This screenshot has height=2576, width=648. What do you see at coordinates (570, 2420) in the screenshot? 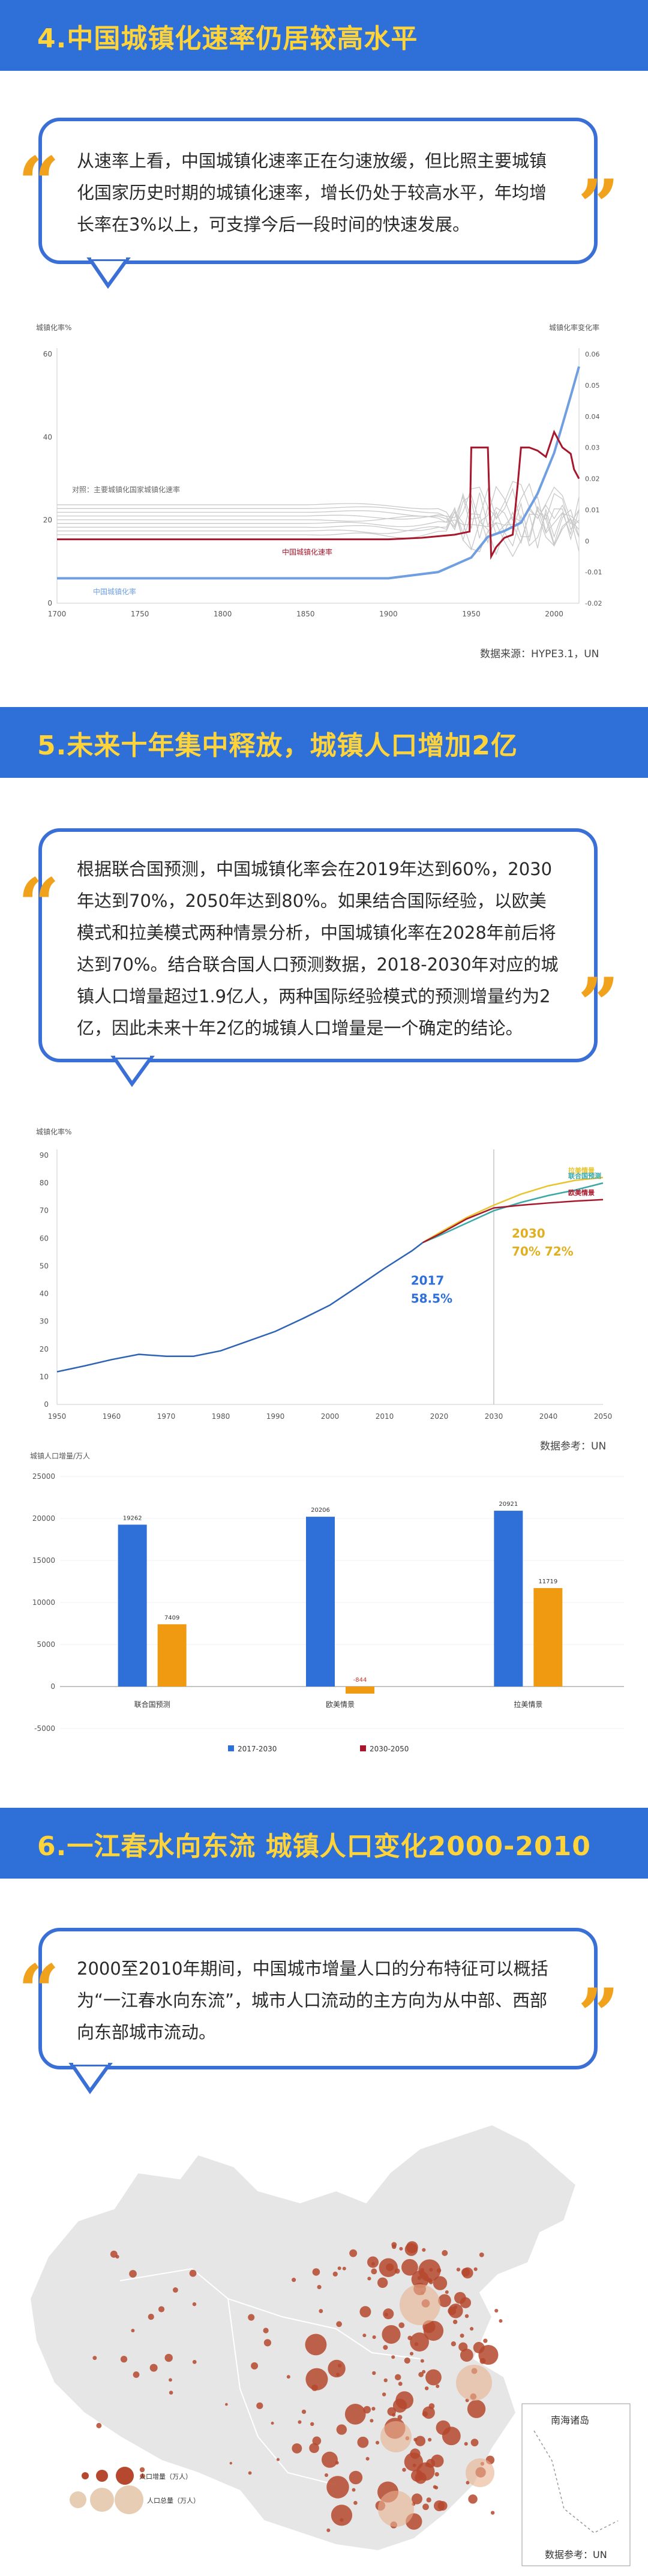
I see `inset-label: 南海诸岛` at bounding box center [570, 2420].